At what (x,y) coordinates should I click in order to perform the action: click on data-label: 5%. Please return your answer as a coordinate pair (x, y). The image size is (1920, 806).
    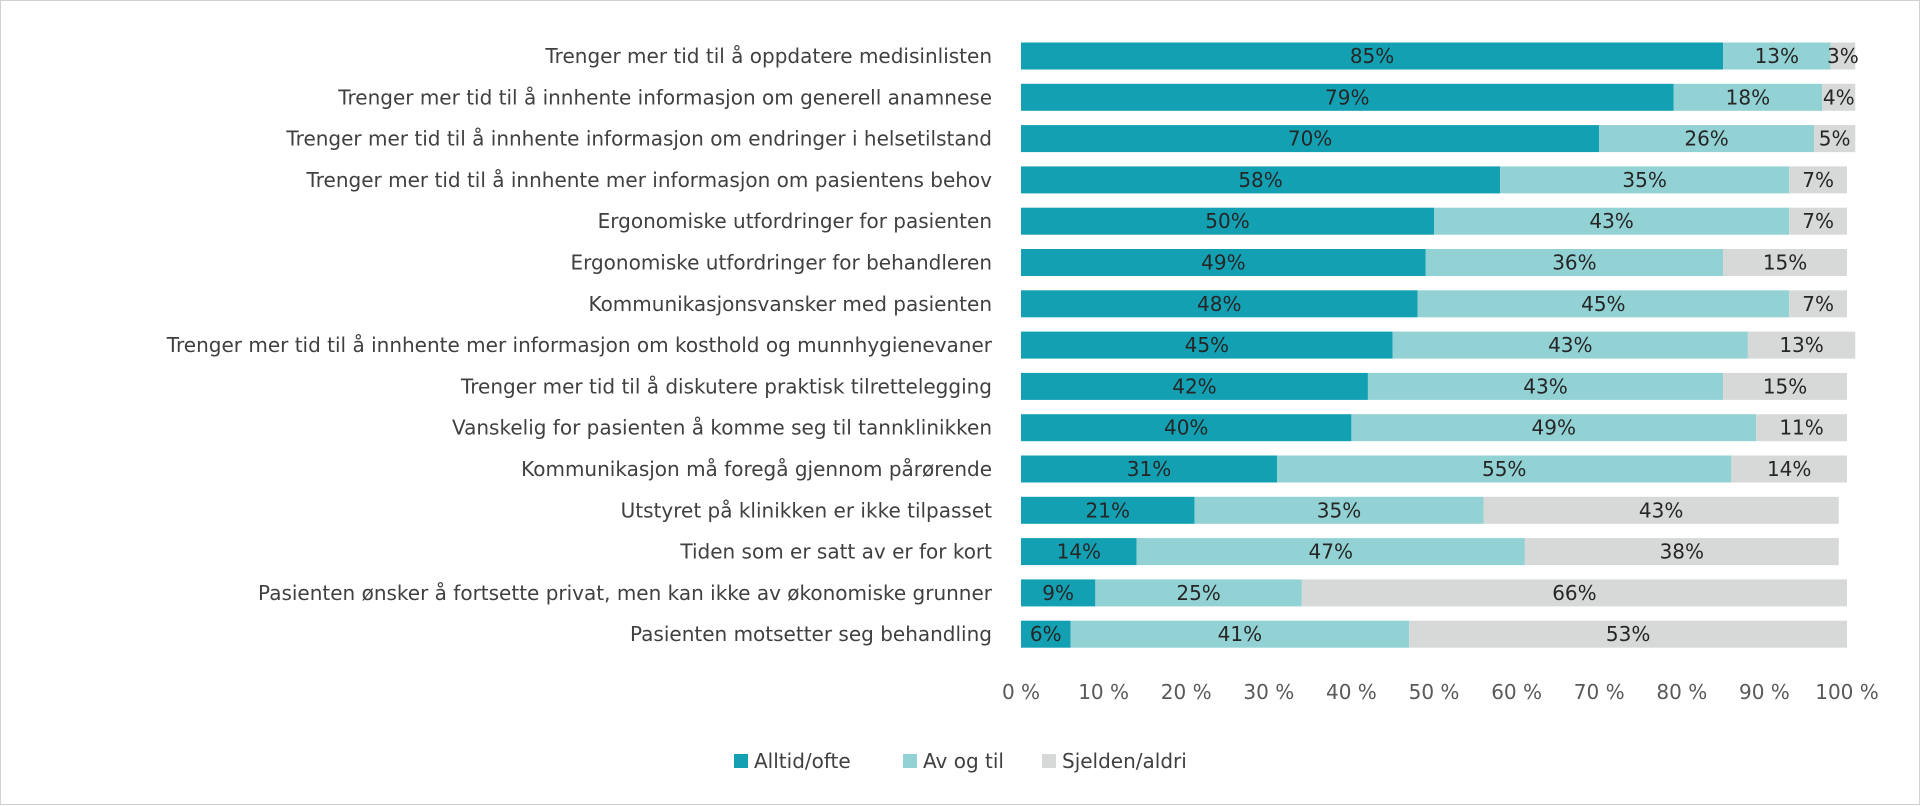
    Looking at the image, I should click on (1835, 139).